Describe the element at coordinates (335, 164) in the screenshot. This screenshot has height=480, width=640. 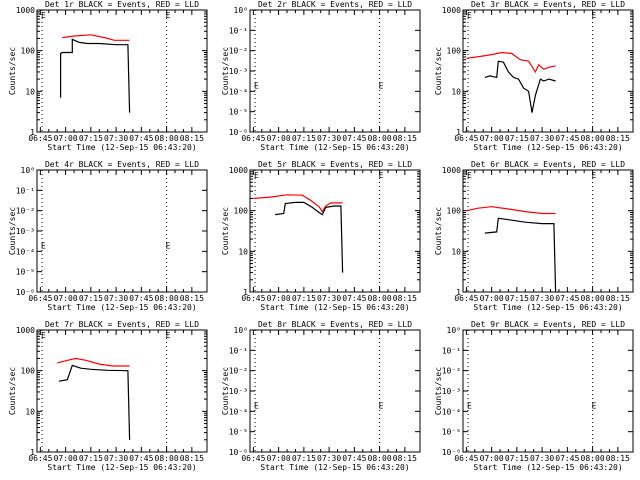
I see `chart-title: Det 5r BLACK = Events, RED = LLD` at that location.